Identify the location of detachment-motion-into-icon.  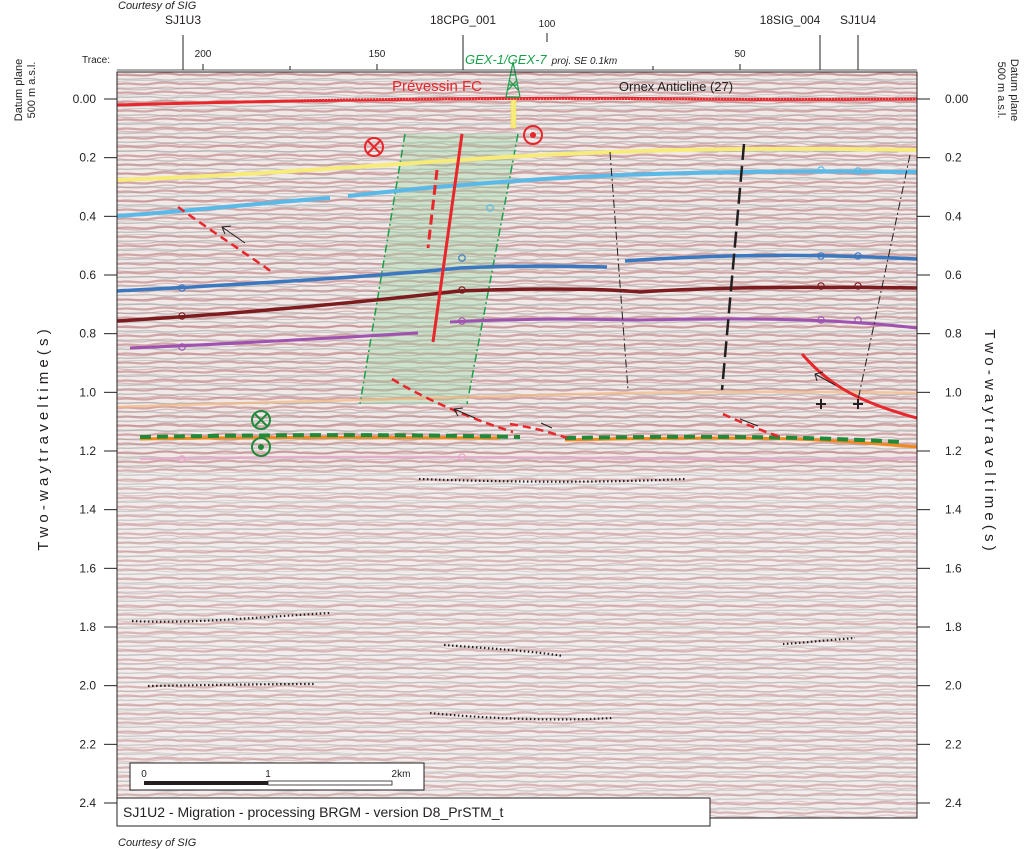
(261, 420).